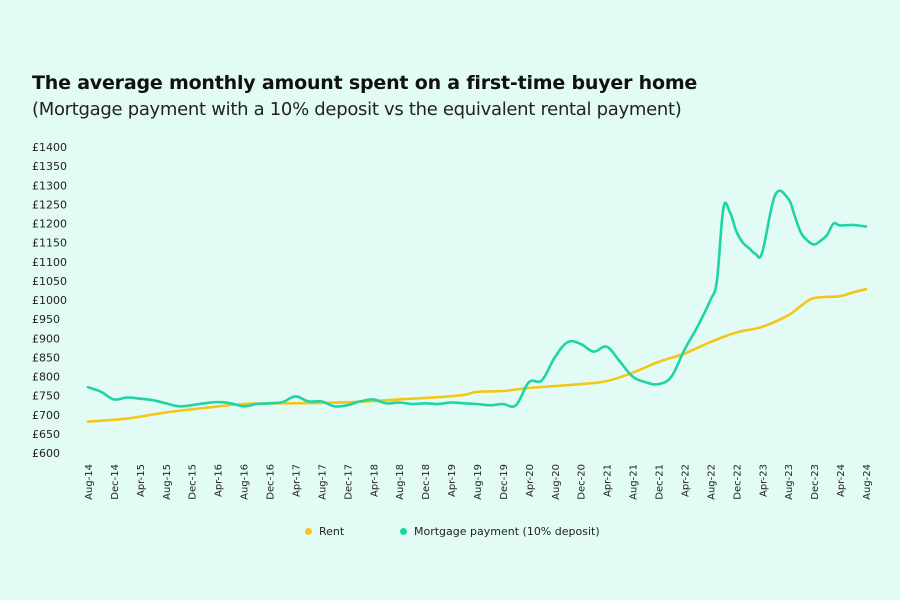  Describe the element at coordinates (348, 482) in the screenshot. I see `x-tick-label: Dec-17` at that location.